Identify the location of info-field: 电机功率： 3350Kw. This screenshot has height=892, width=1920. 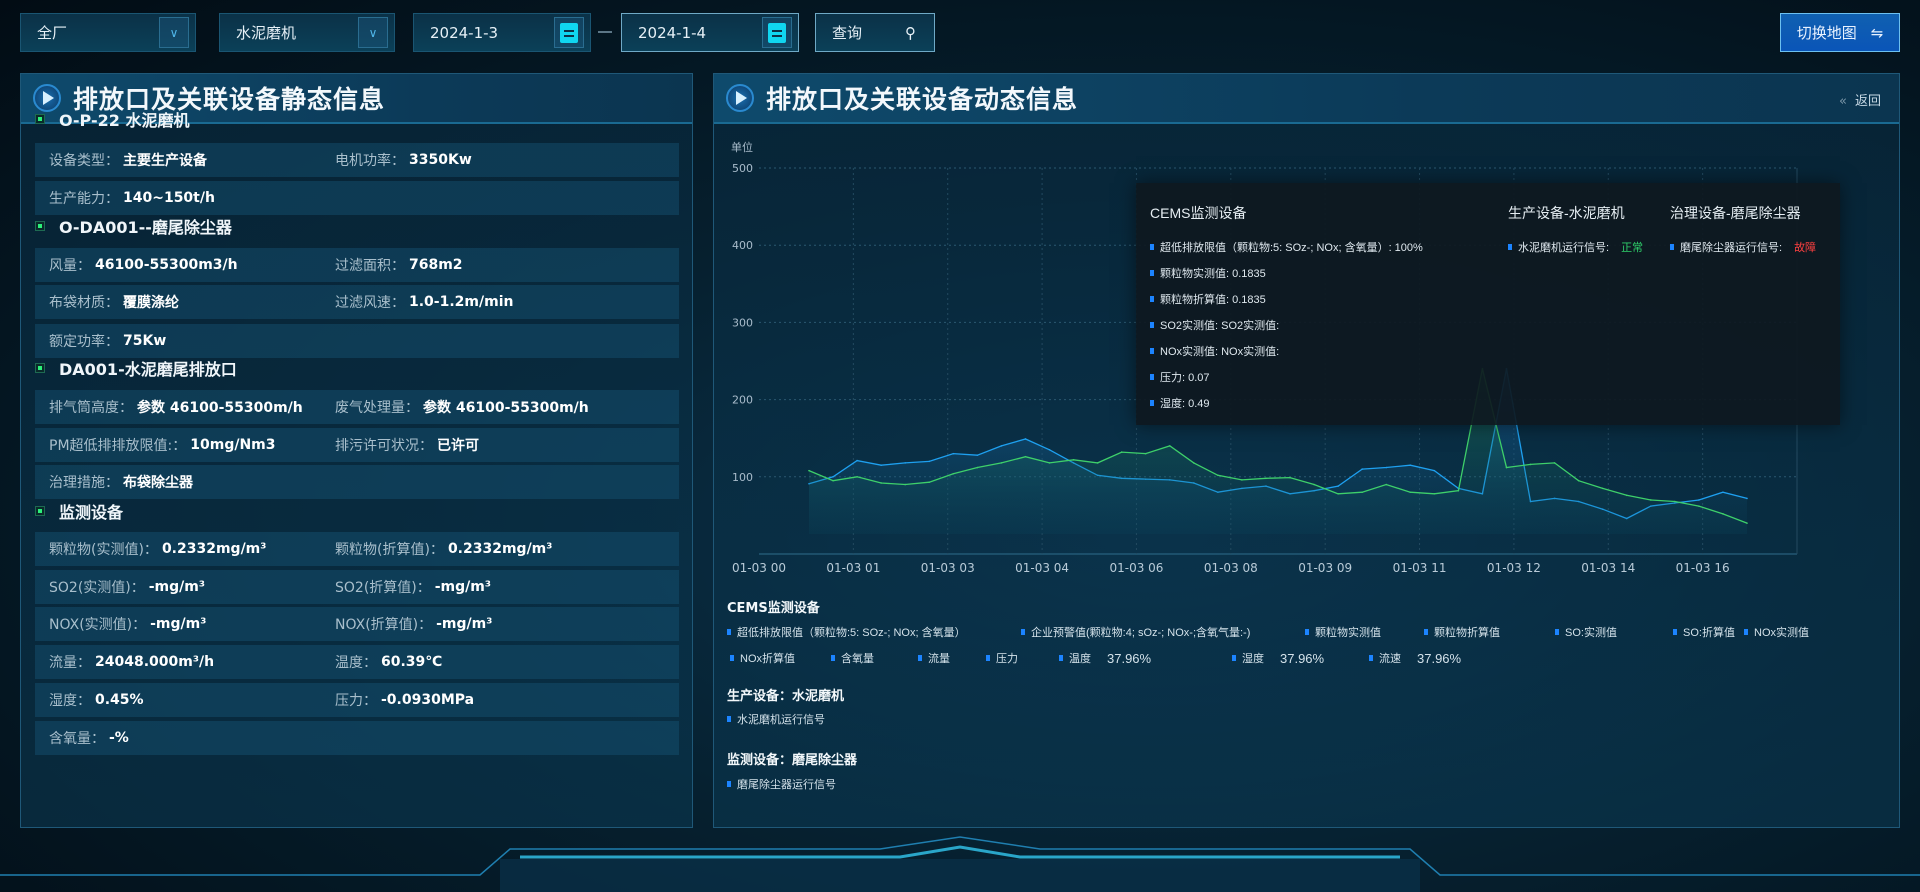
(403, 160).